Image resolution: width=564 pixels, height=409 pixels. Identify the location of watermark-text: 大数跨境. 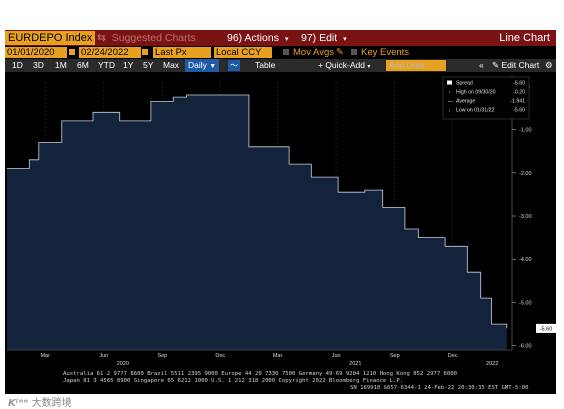
(51, 403).